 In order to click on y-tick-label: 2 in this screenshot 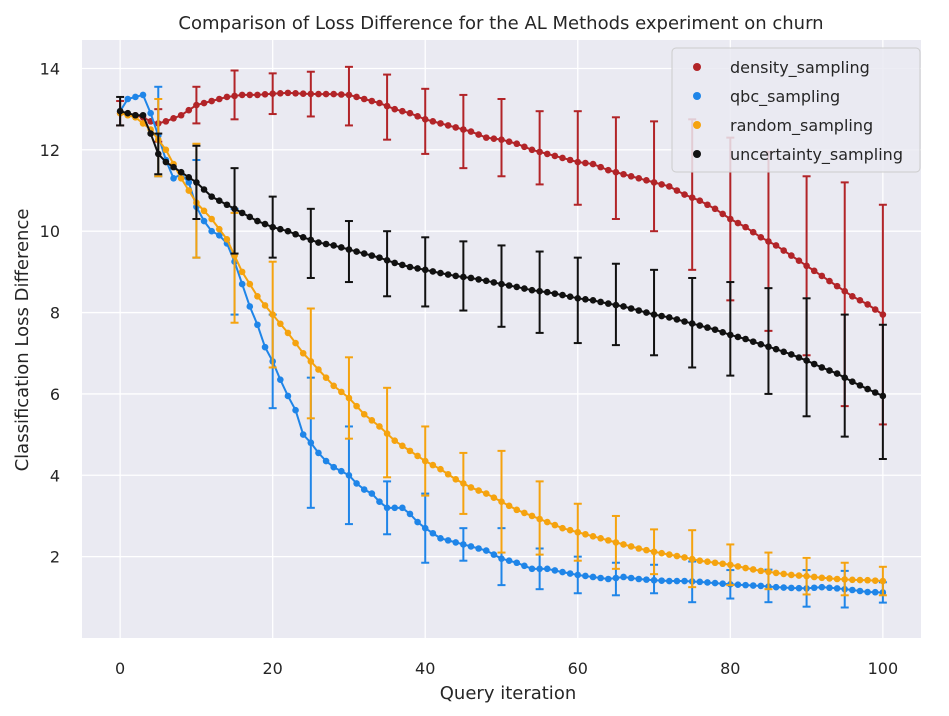, I will do `click(55, 557)`.